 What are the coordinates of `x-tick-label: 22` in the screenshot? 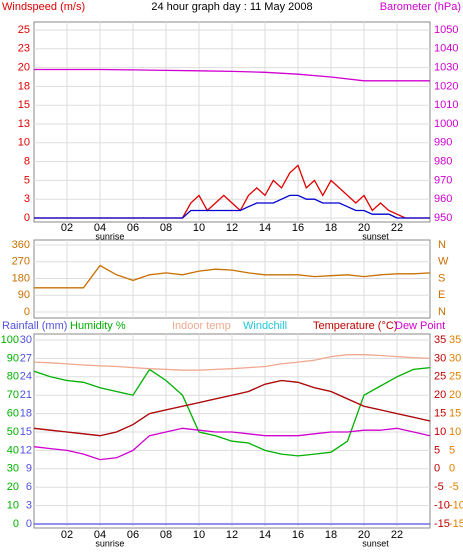 It's located at (397, 228).